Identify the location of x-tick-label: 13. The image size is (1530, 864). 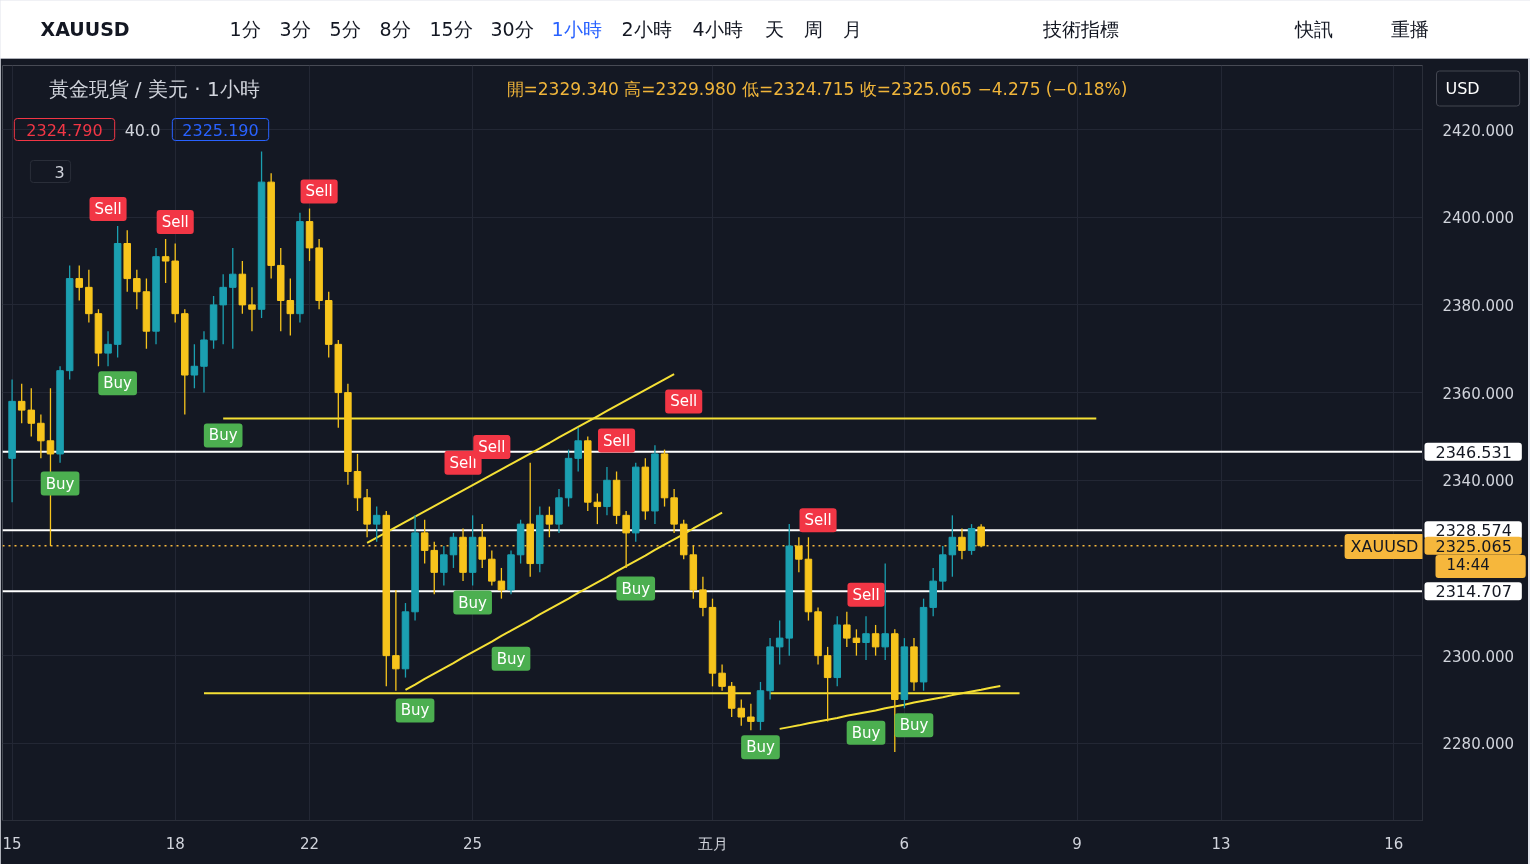
(1221, 843).